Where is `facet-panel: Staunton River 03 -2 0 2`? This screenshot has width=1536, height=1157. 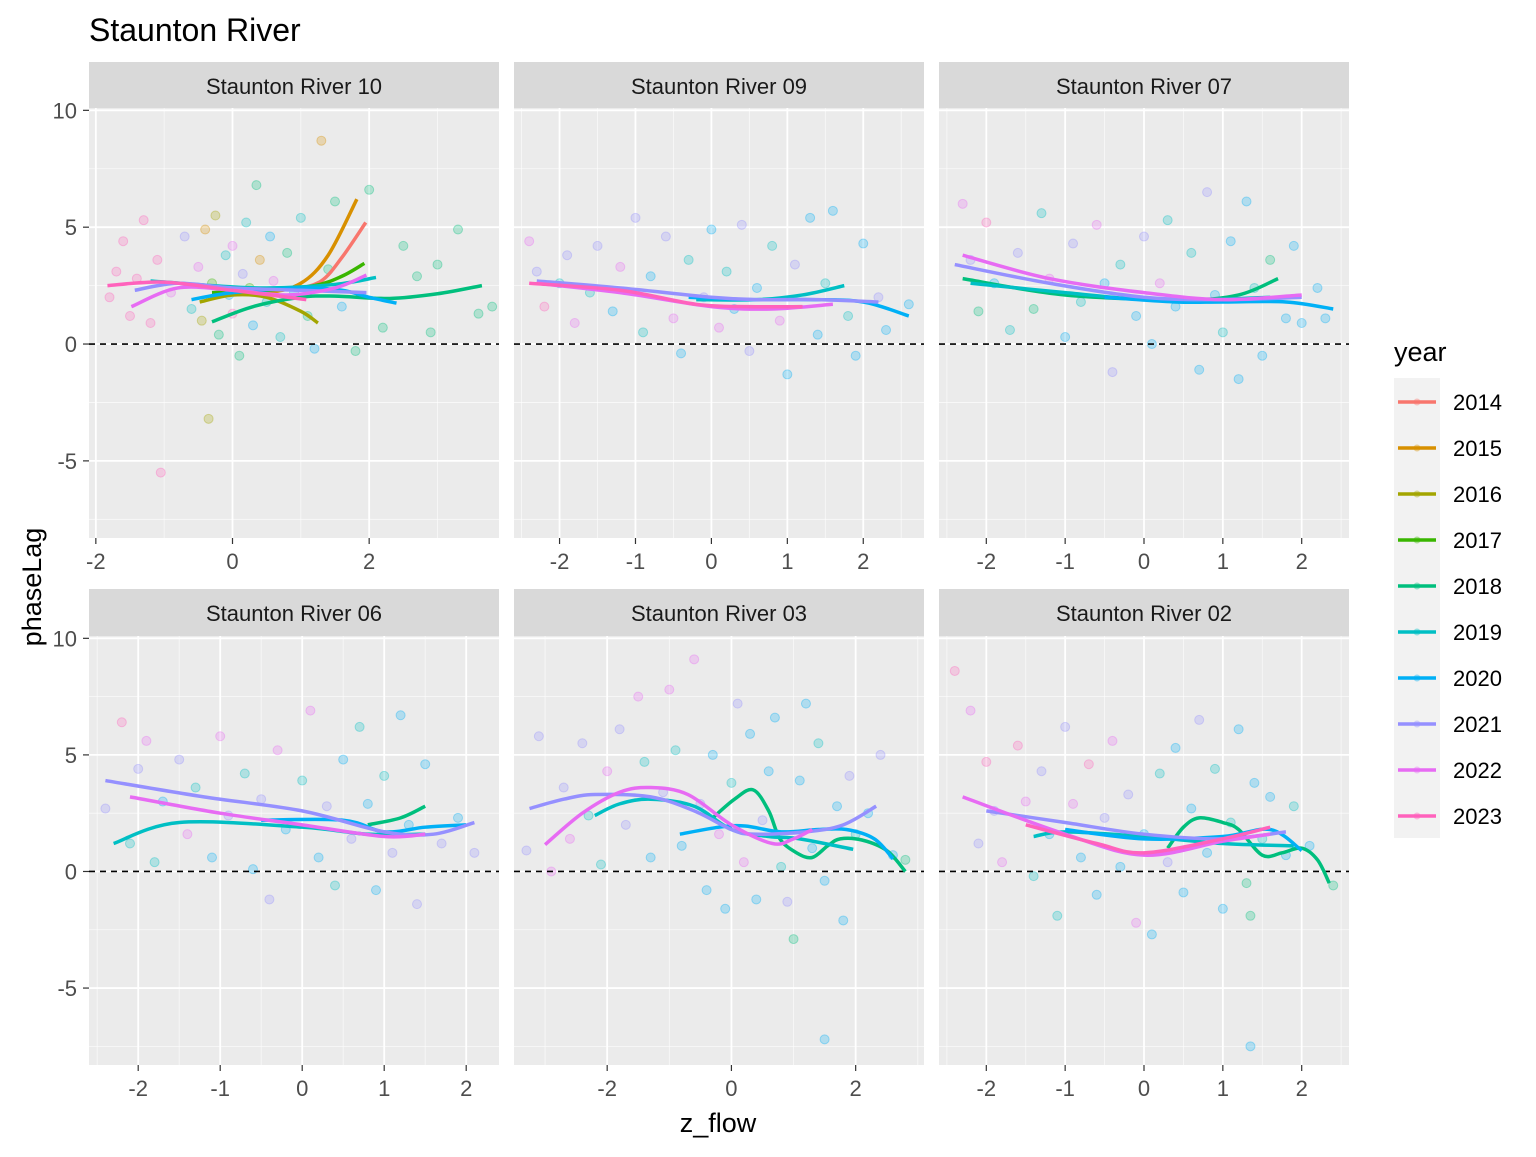 facet-panel: Staunton River 03 -2 0 2 is located at coordinates (719, 845).